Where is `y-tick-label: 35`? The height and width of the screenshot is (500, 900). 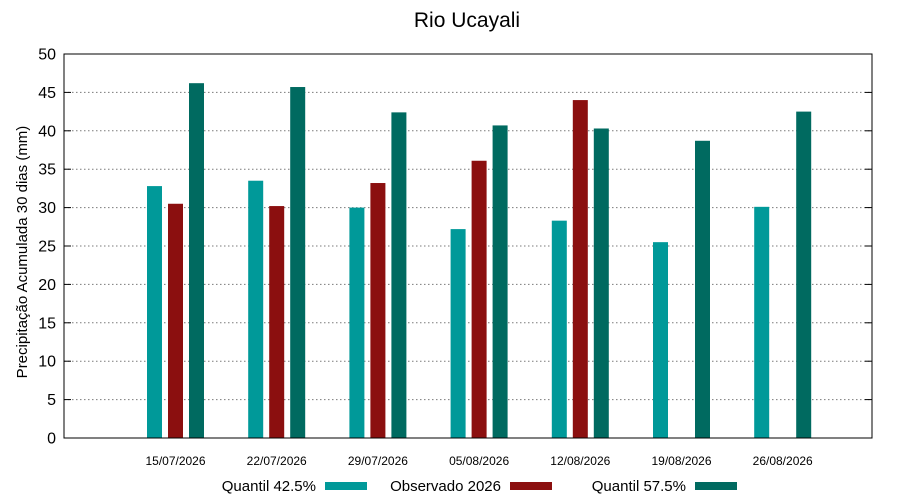
y-tick-label: 35 is located at coordinates (47, 170).